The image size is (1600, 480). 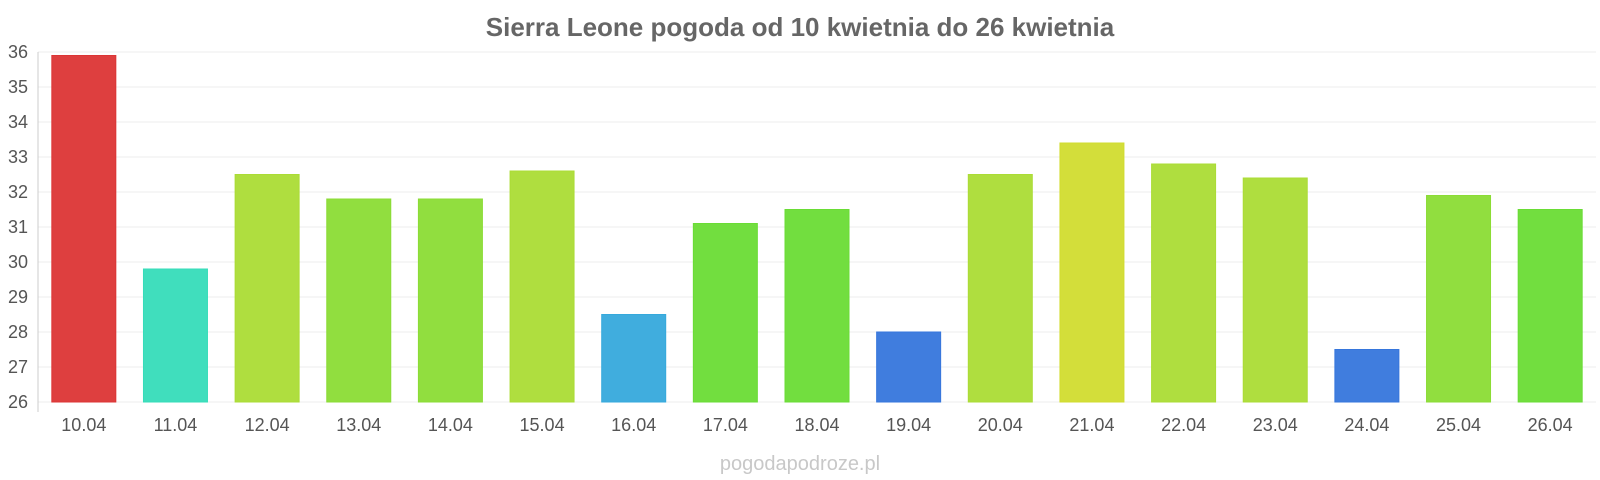 What do you see at coordinates (817, 306) in the screenshot?
I see `bar-18.04` at bounding box center [817, 306].